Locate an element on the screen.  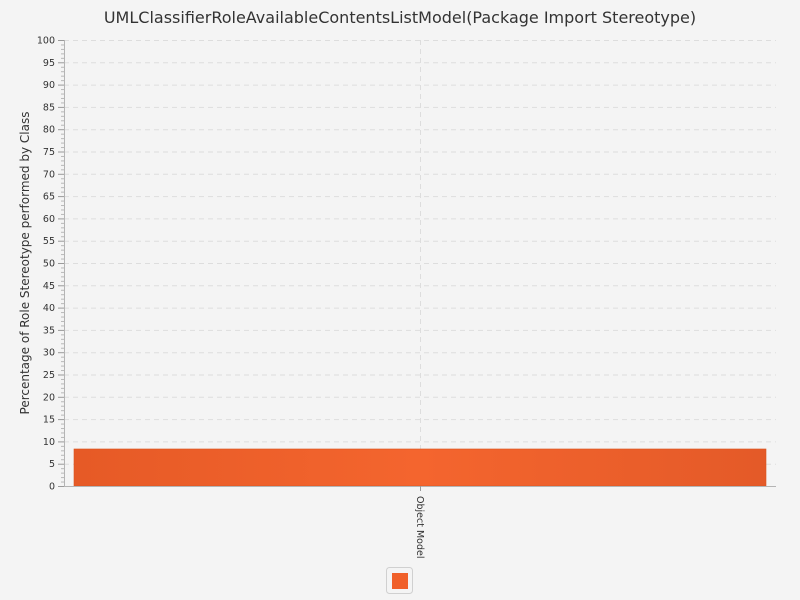
y-tick-label: 30 is located at coordinates (49, 353).